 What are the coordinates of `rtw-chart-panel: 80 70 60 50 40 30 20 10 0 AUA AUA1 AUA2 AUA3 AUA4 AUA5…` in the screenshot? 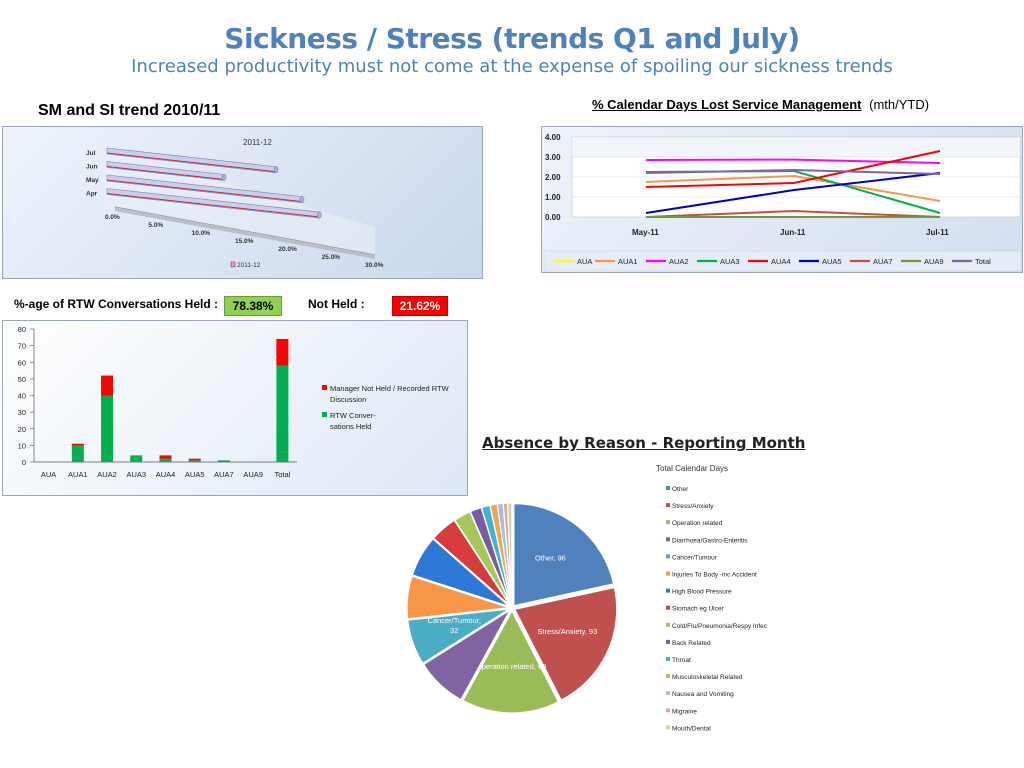 It's located at (235, 408).